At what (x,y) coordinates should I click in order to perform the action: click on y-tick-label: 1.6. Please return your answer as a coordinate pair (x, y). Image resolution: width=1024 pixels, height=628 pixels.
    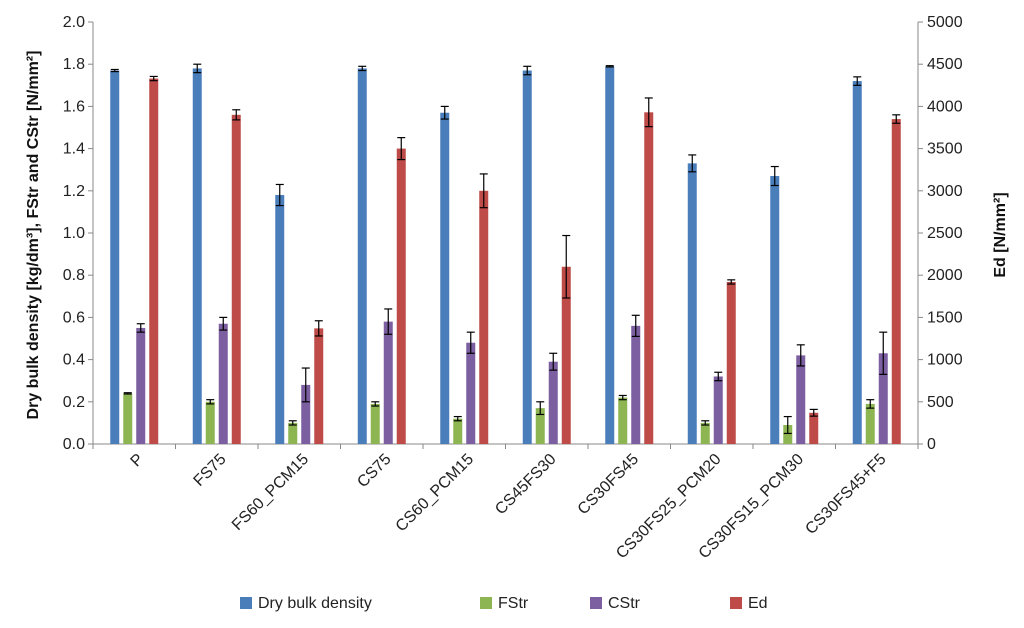
    Looking at the image, I should click on (74, 106).